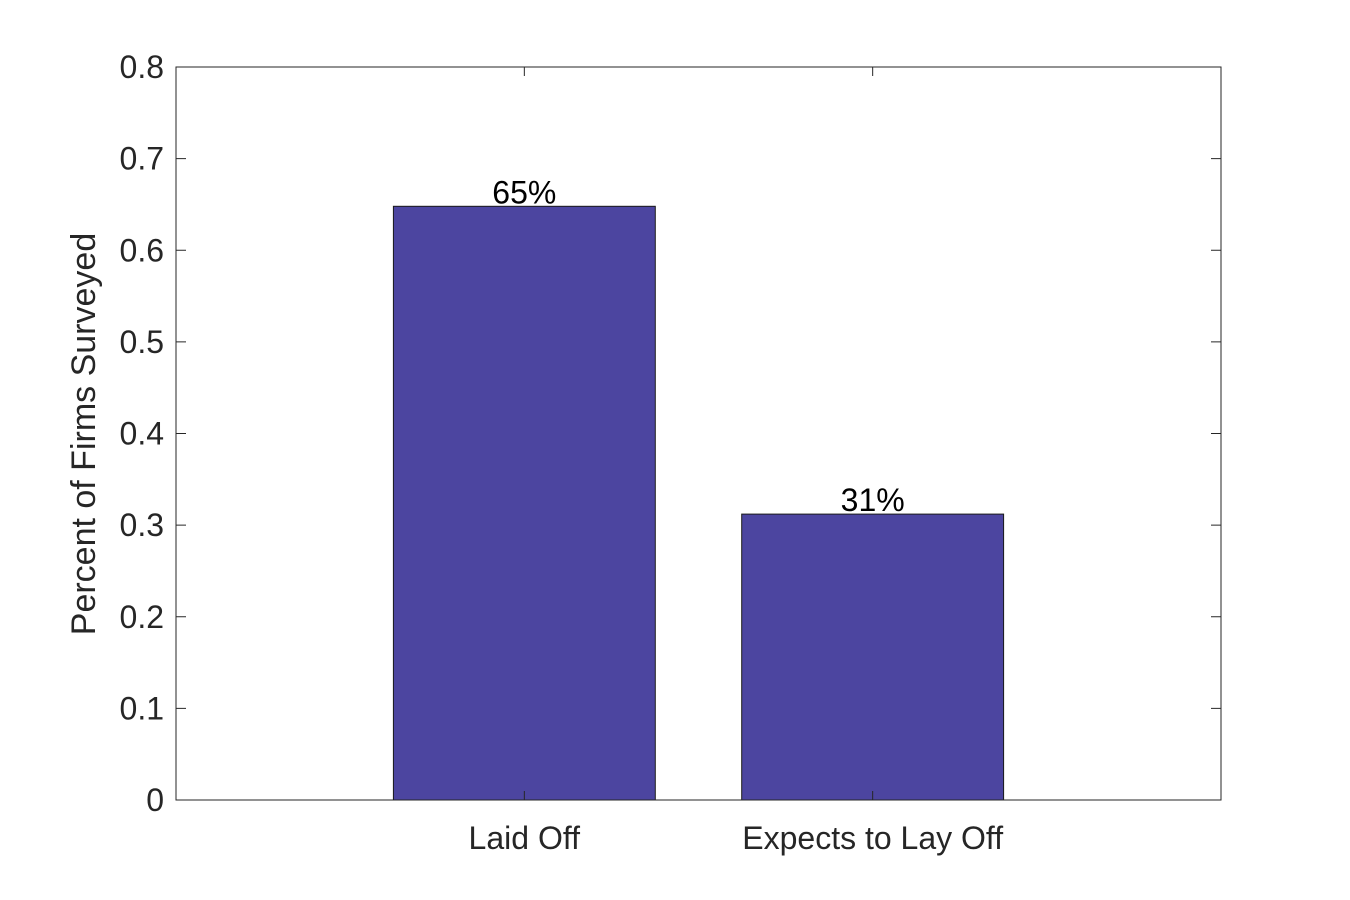 The image size is (1350, 900). What do you see at coordinates (142, 159) in the screenshot?
I see `y-tick-label-7: 0.7` at bounding box center [142, 159].